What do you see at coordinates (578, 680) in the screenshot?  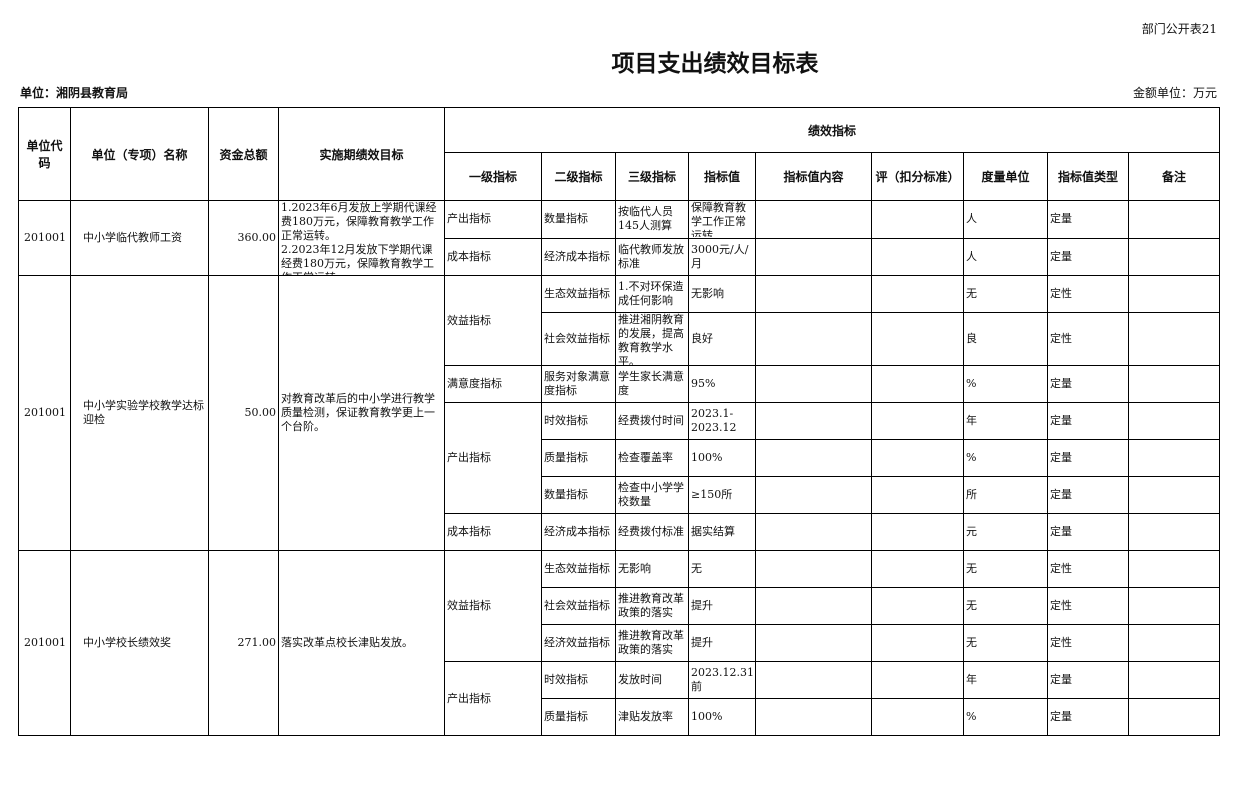 I see `level2-indicator: 时效指标` at bounding box center [578, 680].